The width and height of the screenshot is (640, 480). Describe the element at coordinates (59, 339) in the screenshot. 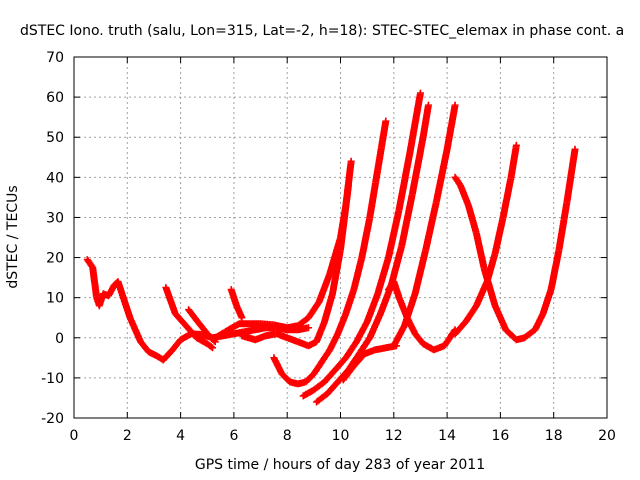

I see `y-tick-label: 0` at that location.